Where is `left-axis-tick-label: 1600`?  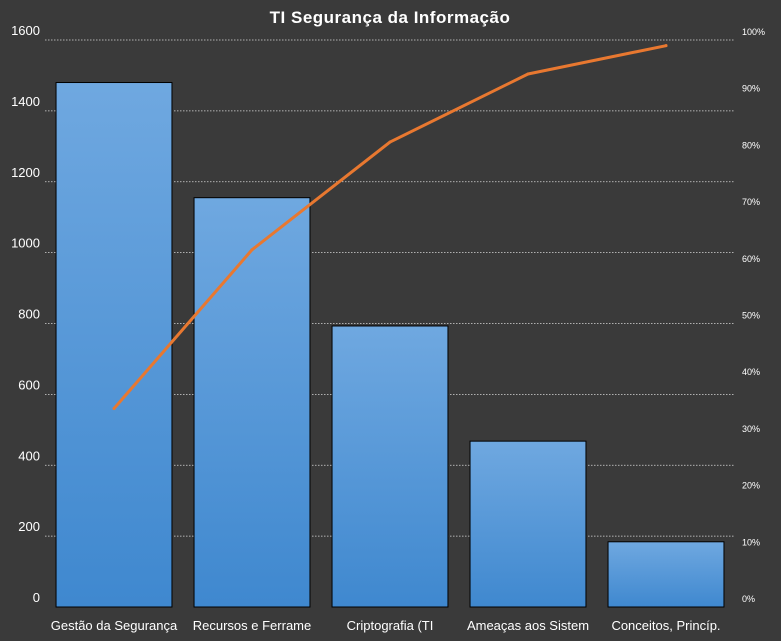 left-axis-tick-label: 1600 is located at coordinates (25, 30).